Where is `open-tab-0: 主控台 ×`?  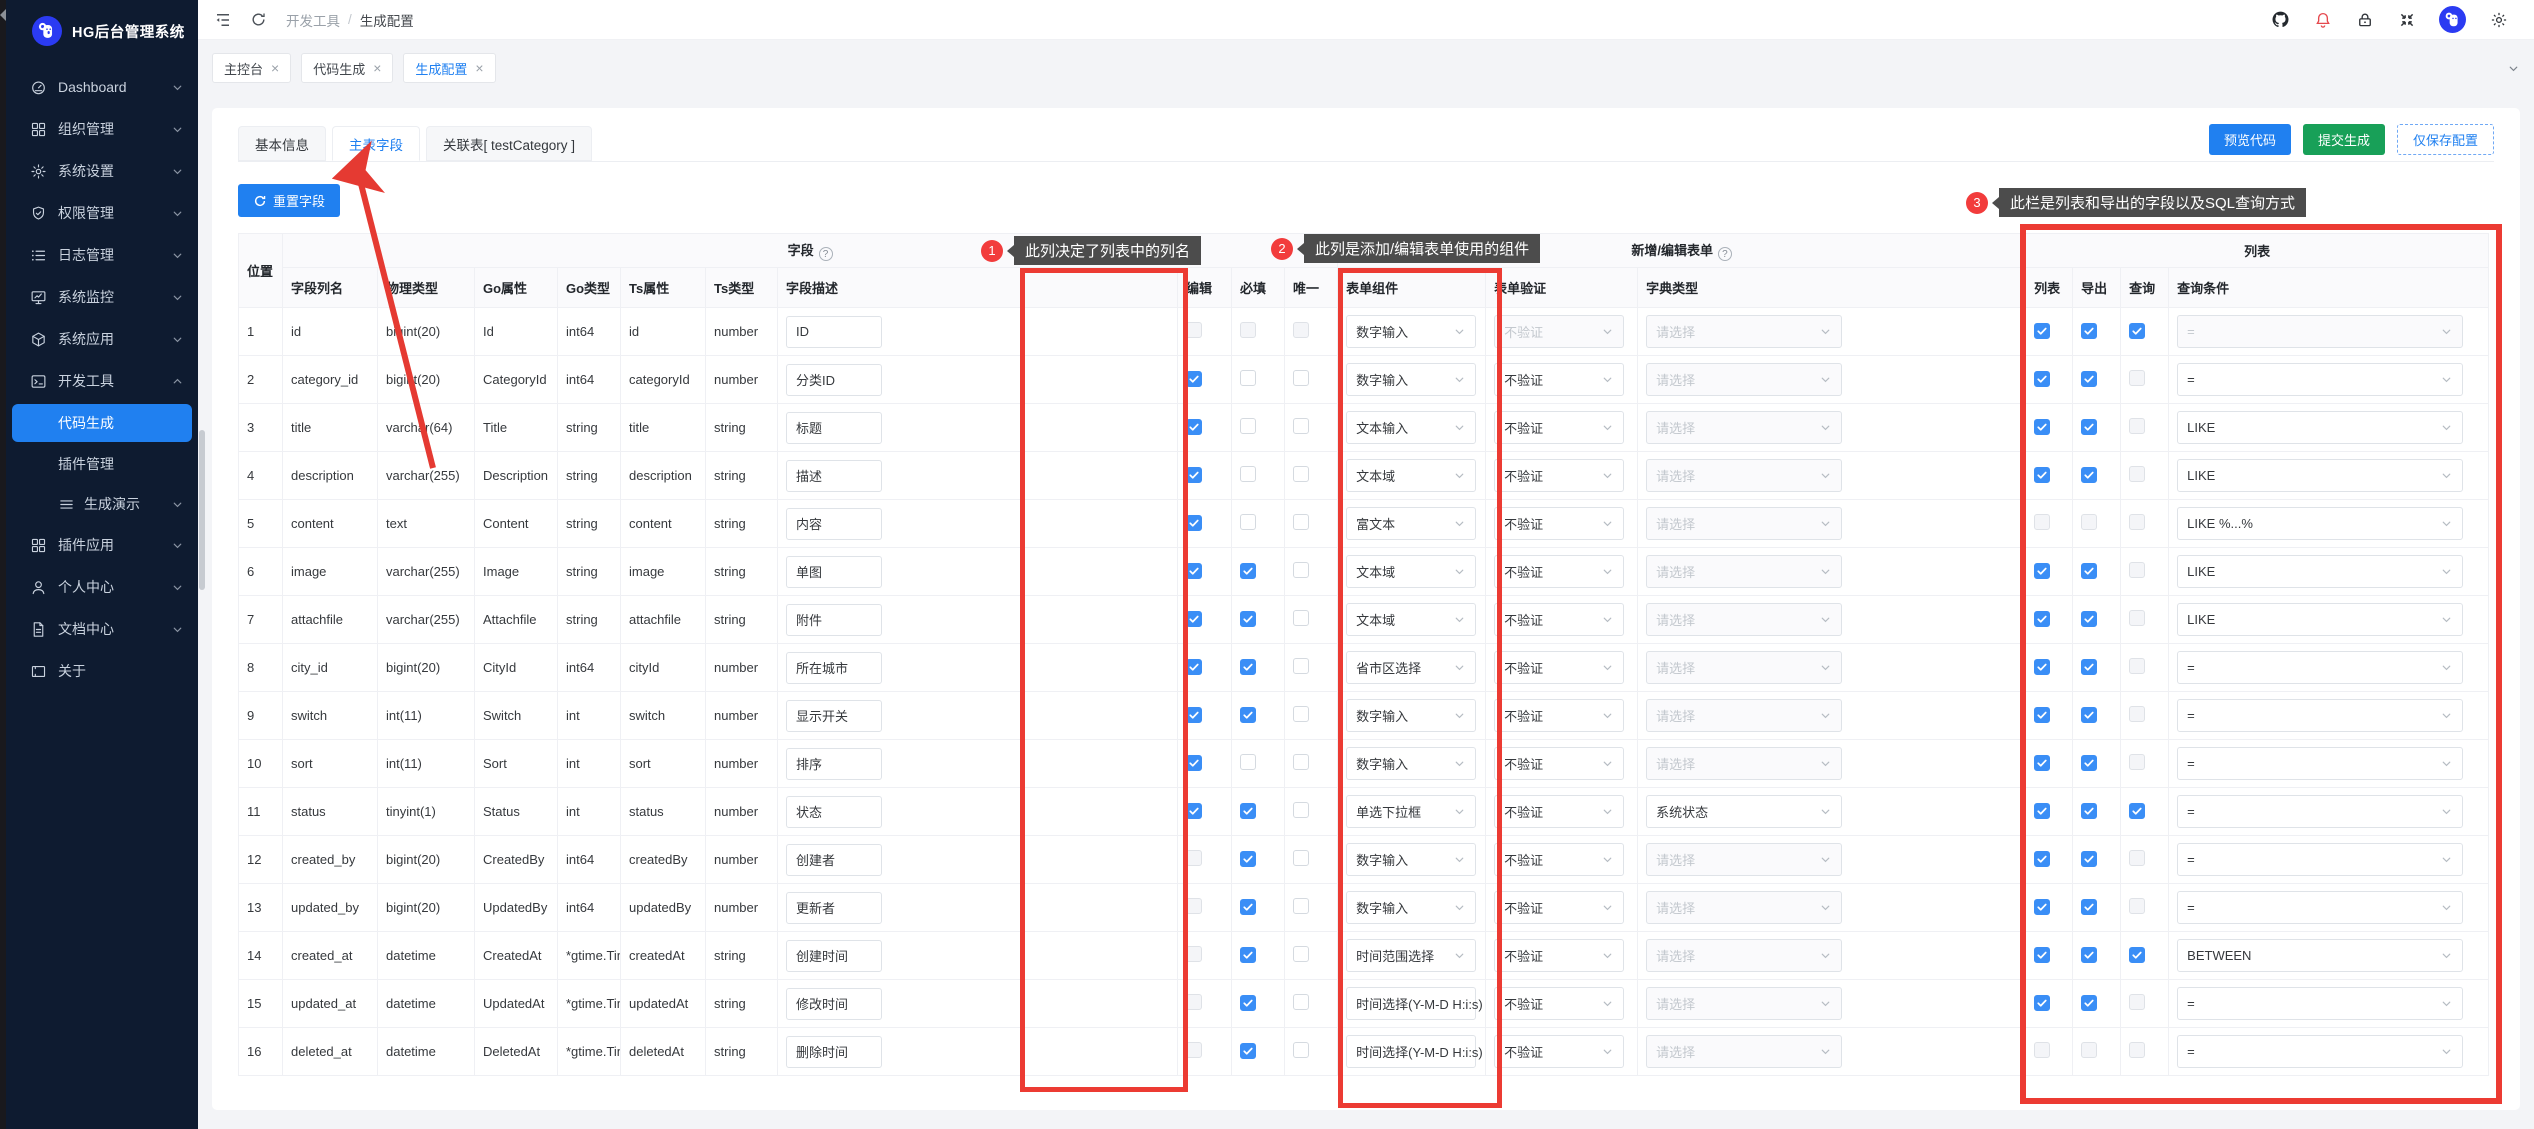
open-tab-0: 主控台 × is located at coordinates (252, 68).